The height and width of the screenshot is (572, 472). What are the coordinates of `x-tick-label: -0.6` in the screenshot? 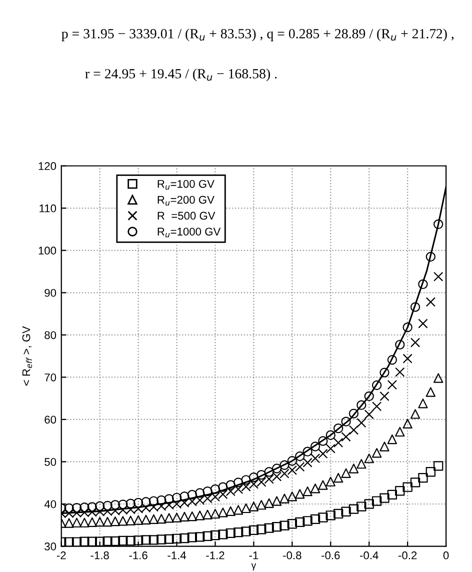 It's located at (331, 555).